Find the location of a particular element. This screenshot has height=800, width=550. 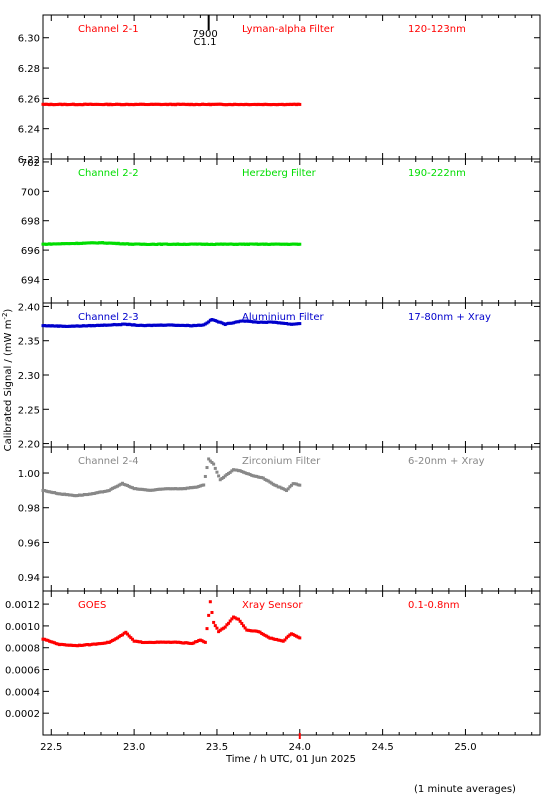

y-tick-label: 0.0008 is located at coordinates (22, 649).